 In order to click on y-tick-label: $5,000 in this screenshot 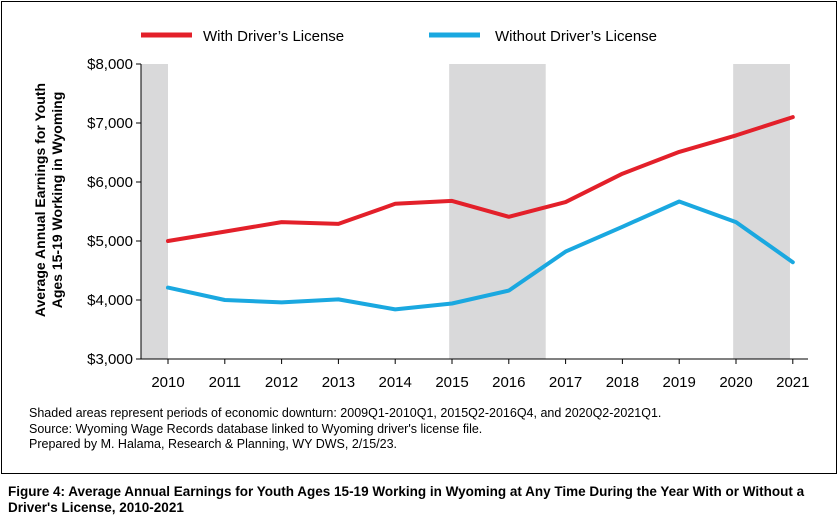, I will do `click(110, 241)`.